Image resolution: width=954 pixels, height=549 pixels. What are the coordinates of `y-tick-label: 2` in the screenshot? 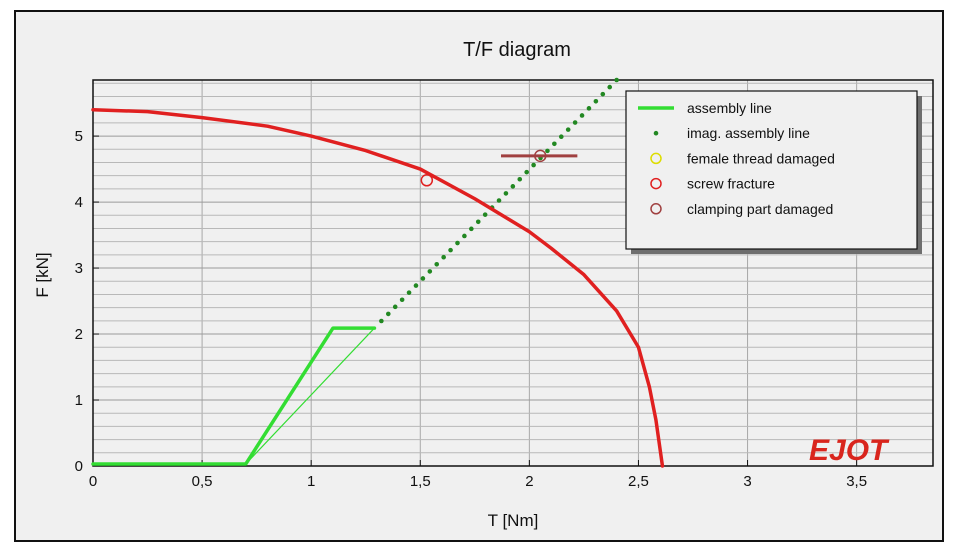 It's located at (79, 334).